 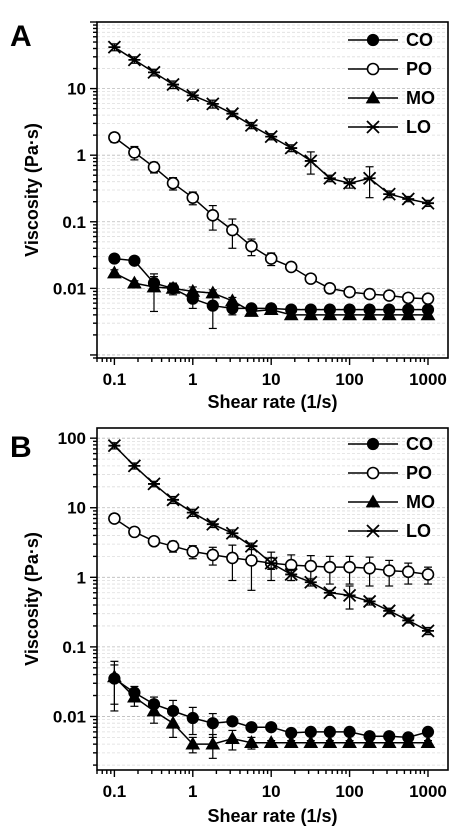 What do you see at coordinates (76, 508) in the screenshot?
I see `y-tick-label: 10` at bounding box center [76, 508].